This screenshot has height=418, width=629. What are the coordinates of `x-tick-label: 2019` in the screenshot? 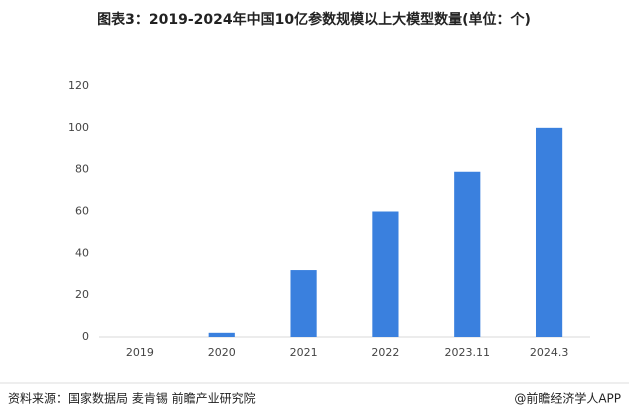 It's located at (140, 352).